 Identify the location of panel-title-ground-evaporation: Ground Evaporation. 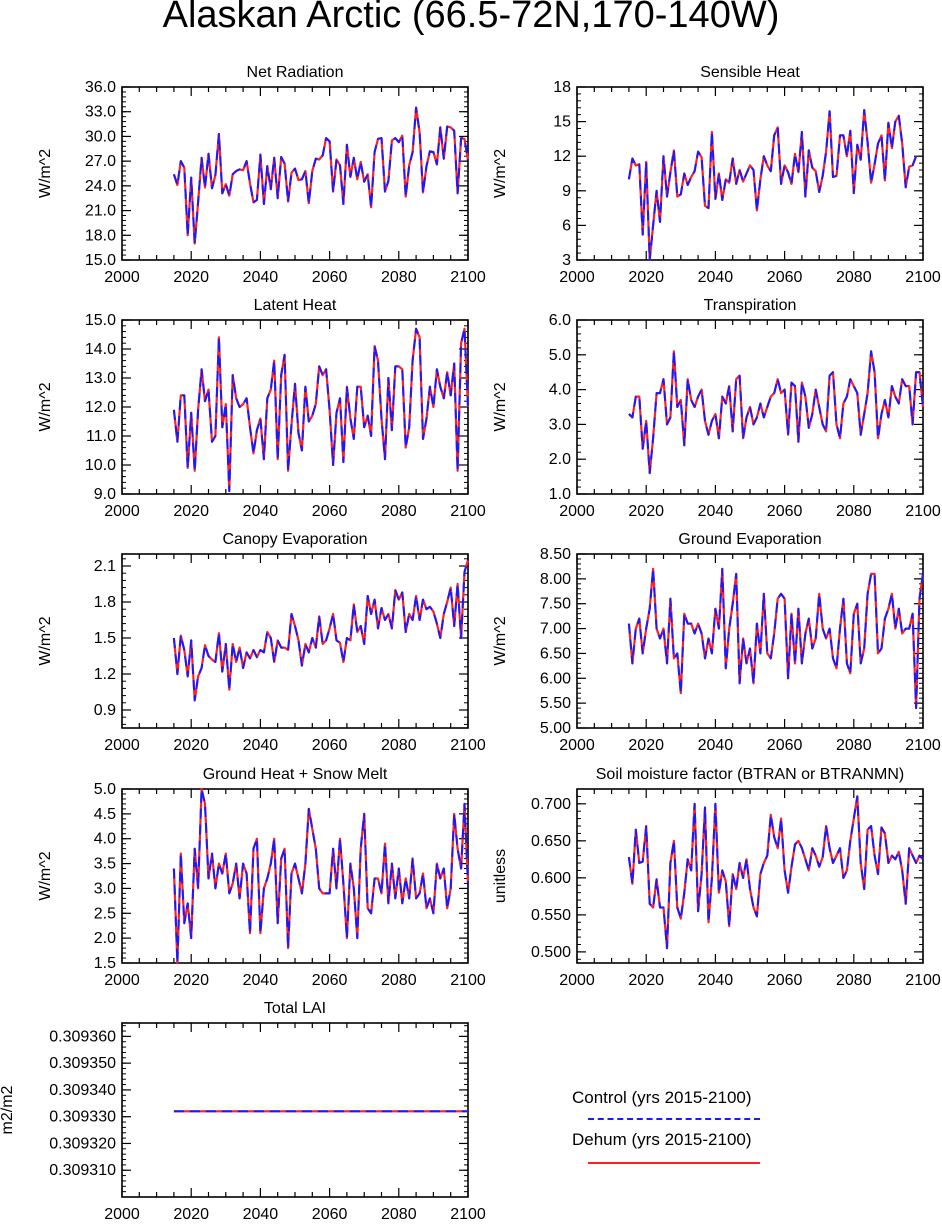
(749, 539).